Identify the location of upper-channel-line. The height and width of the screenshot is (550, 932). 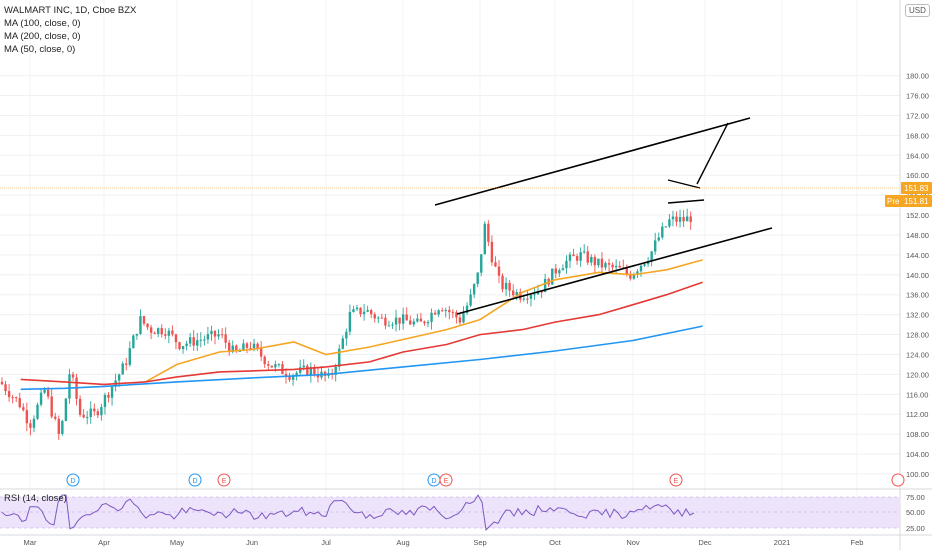
(592, 161).